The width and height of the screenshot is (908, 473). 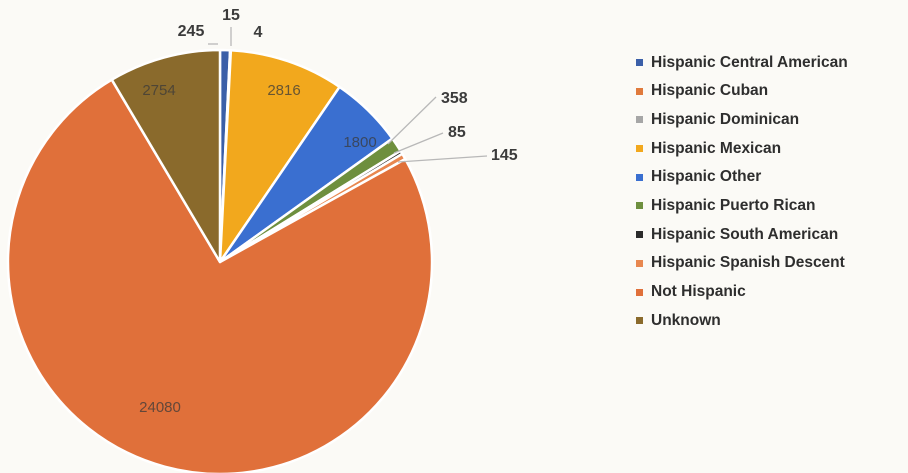 What do you see at coordinates (742, 320) in the screenshot?
I see `legend-item: Unknown` at bounding box center [742, 320].